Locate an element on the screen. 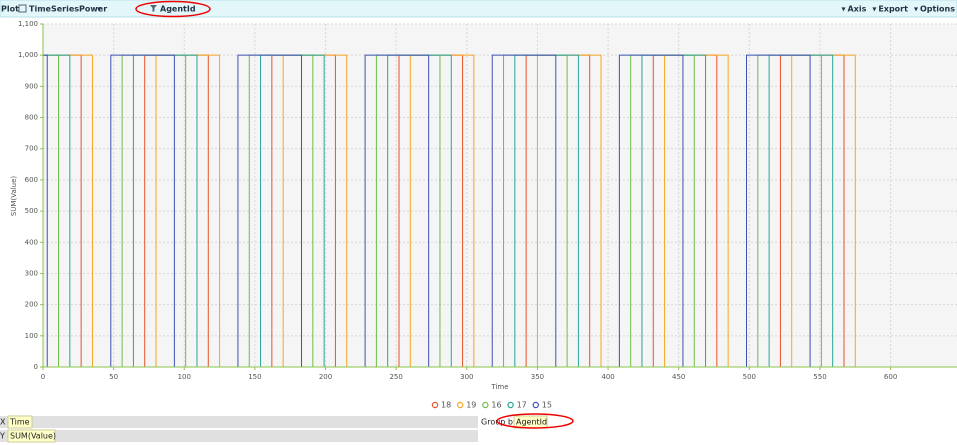 The width and height of the screenshot is (957, 445). y-tick-label: 200 is located at coordinates (31, 305).